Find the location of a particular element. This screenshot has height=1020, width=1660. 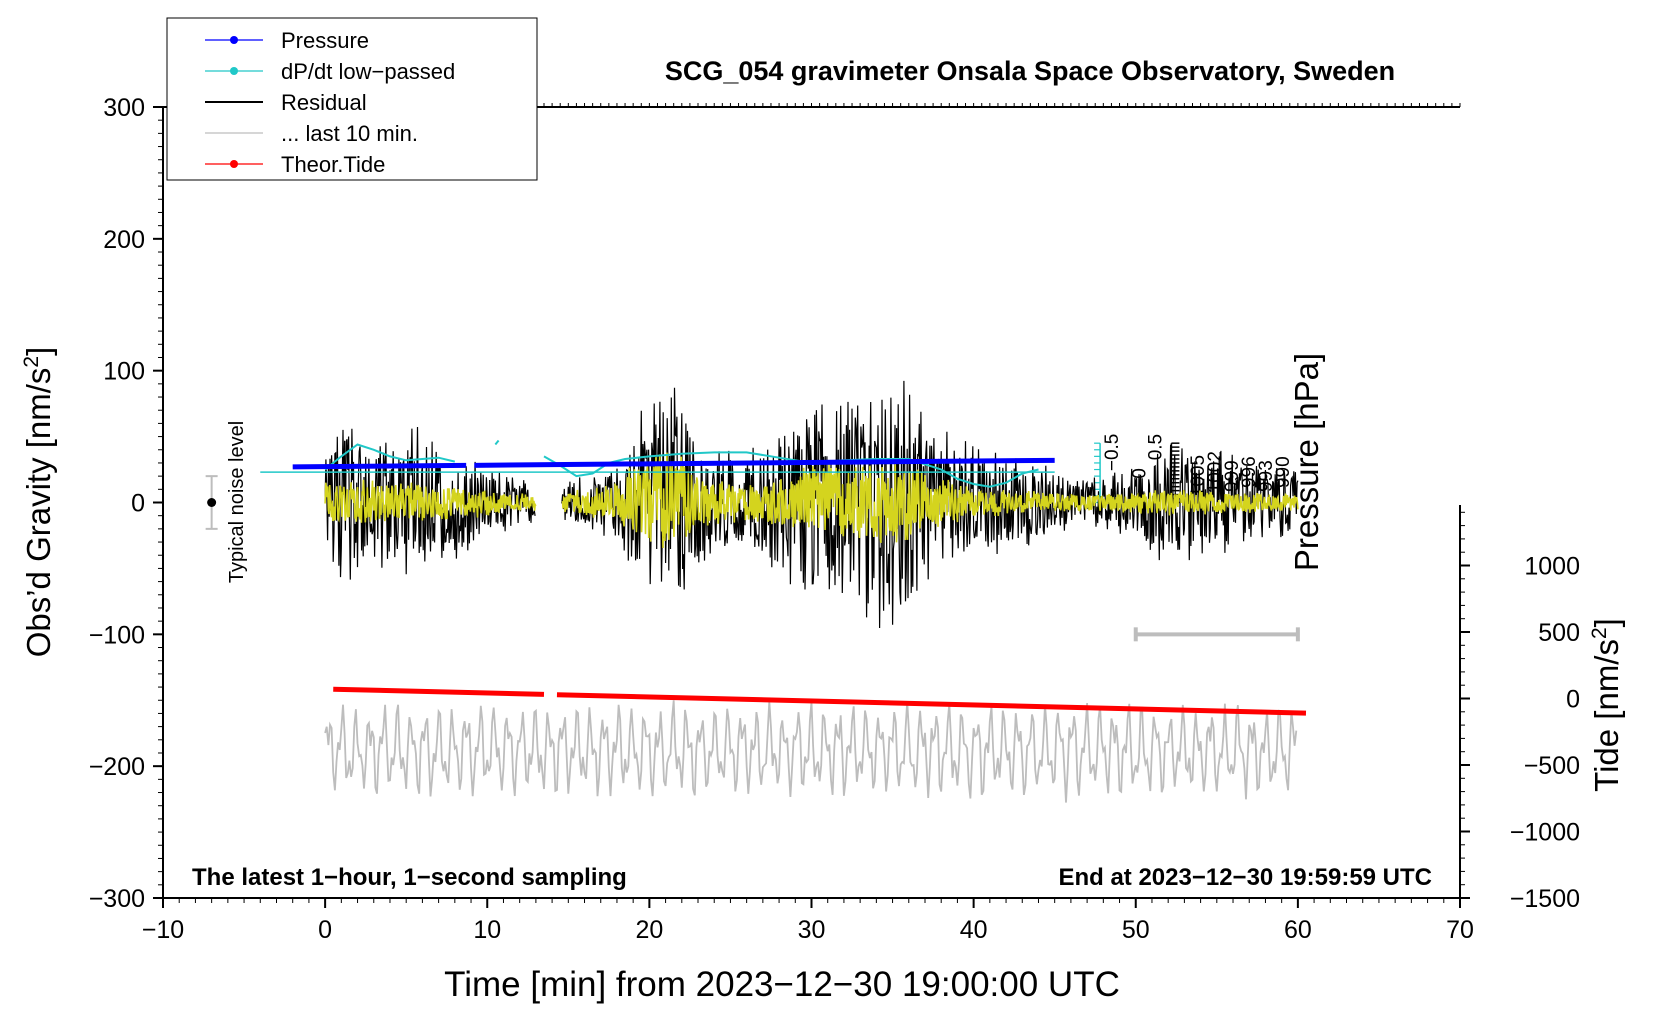

y-tick-label: 300 is located at coordinates (124, 108).